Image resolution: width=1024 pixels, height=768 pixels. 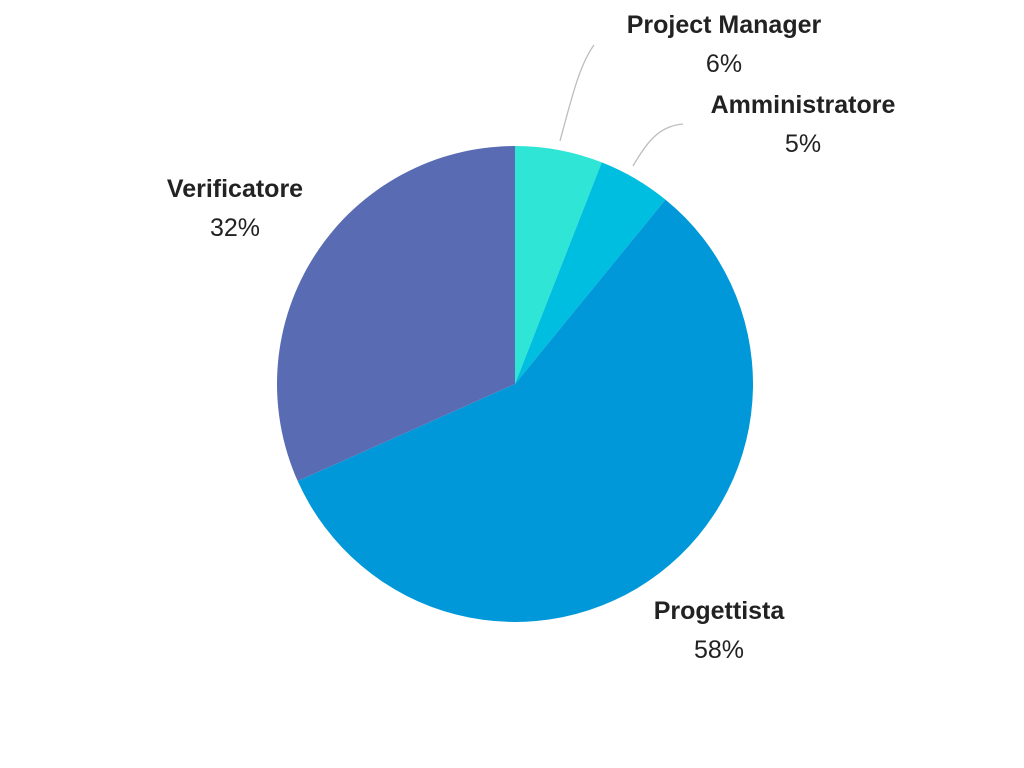 I want to click on slice-label-progettista: Progettista, so click(x=720, y=611).